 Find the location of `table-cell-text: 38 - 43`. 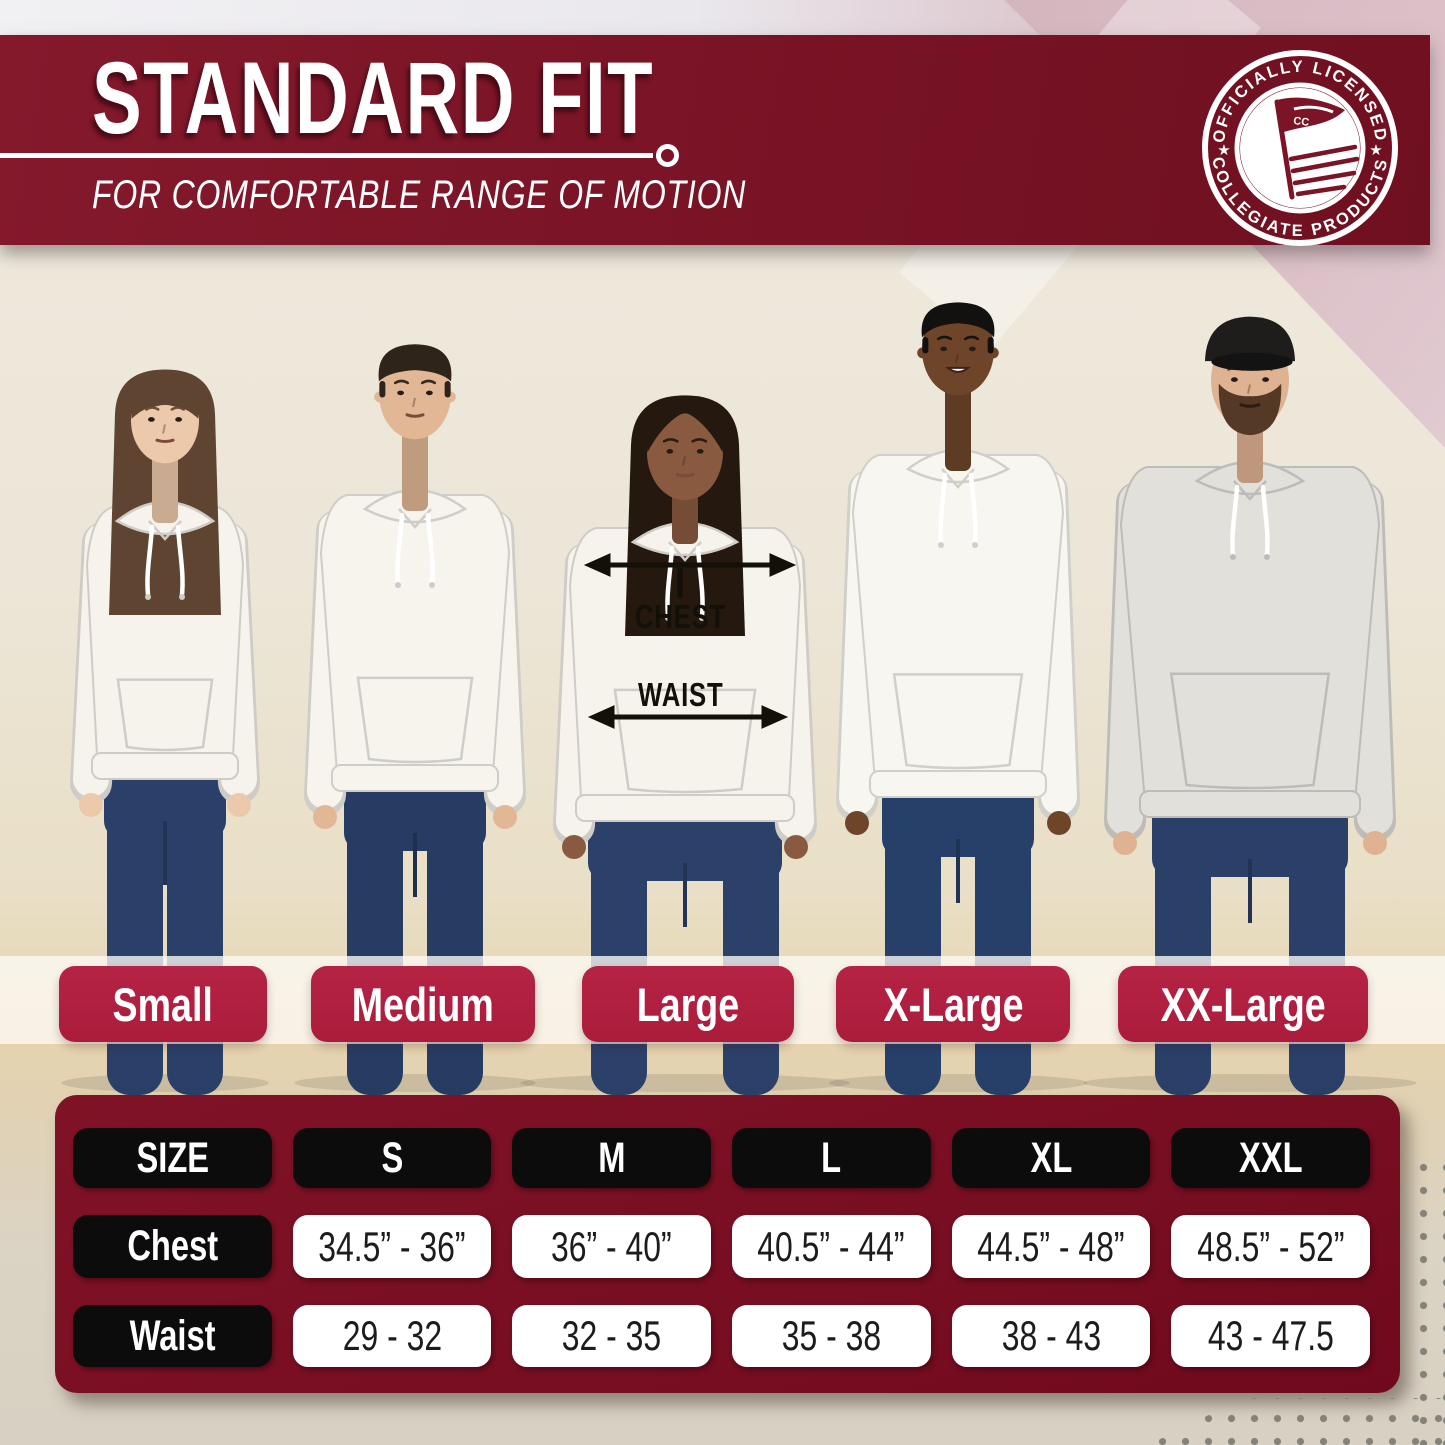

table-cell-text: 38 - 43 is located at coordinates (1051, 1335).